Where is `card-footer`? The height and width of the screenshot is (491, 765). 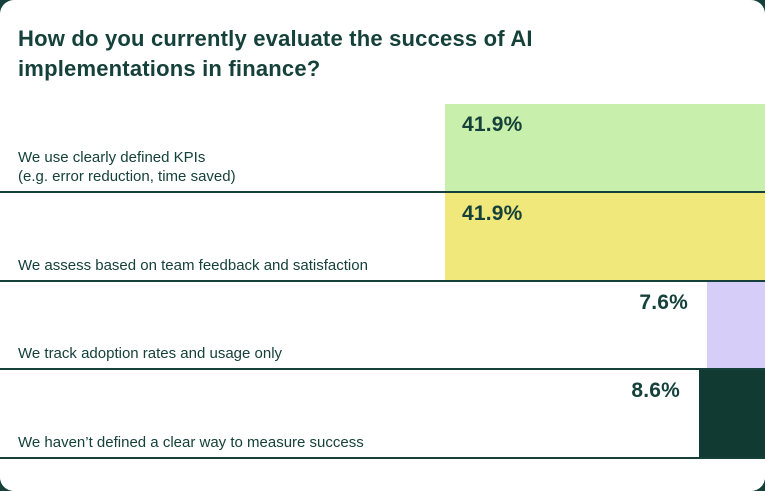 card-footer is located at coordinates (382, 475).